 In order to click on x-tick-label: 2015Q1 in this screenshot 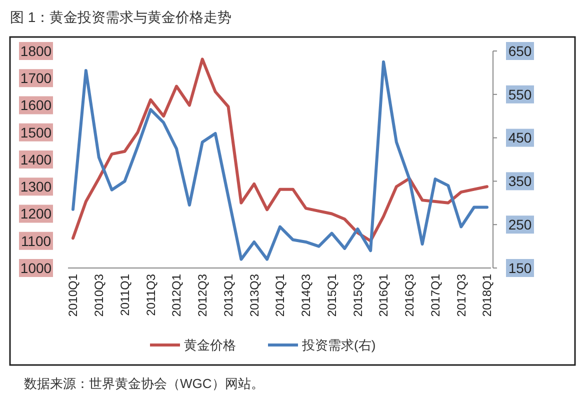, I will do `click(331, 295)`.